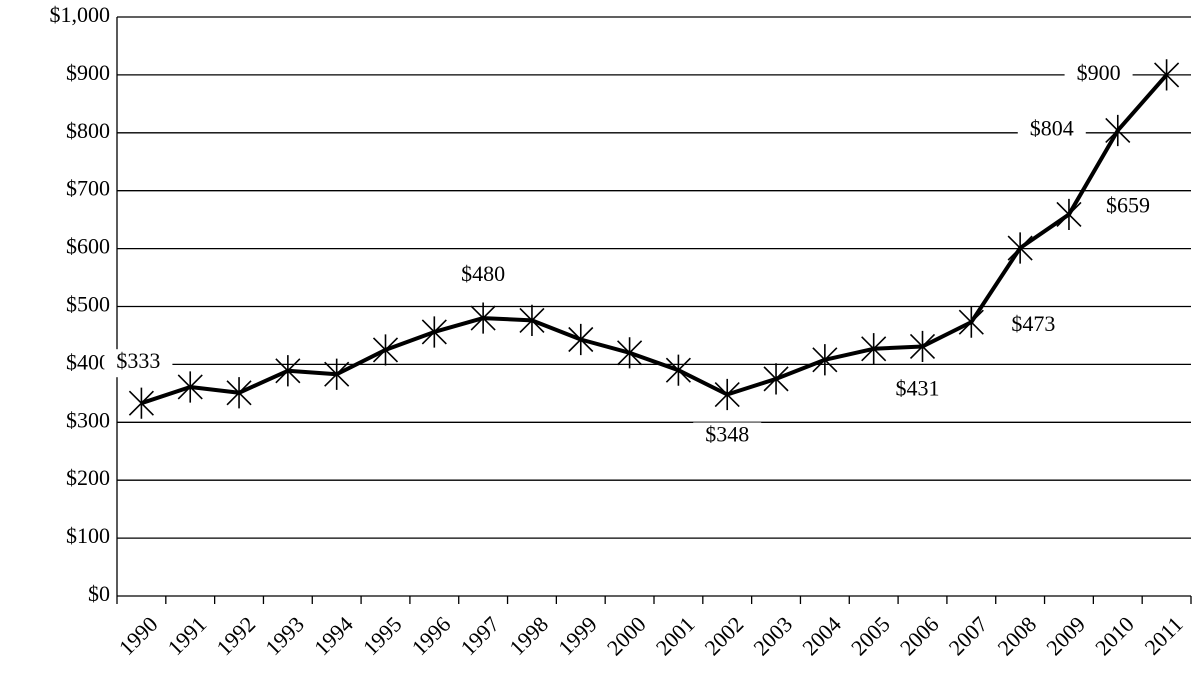 The height and width of the screenshot is (683, 1194). I want to click on x-tick-label: 1993, so click(284, 635).